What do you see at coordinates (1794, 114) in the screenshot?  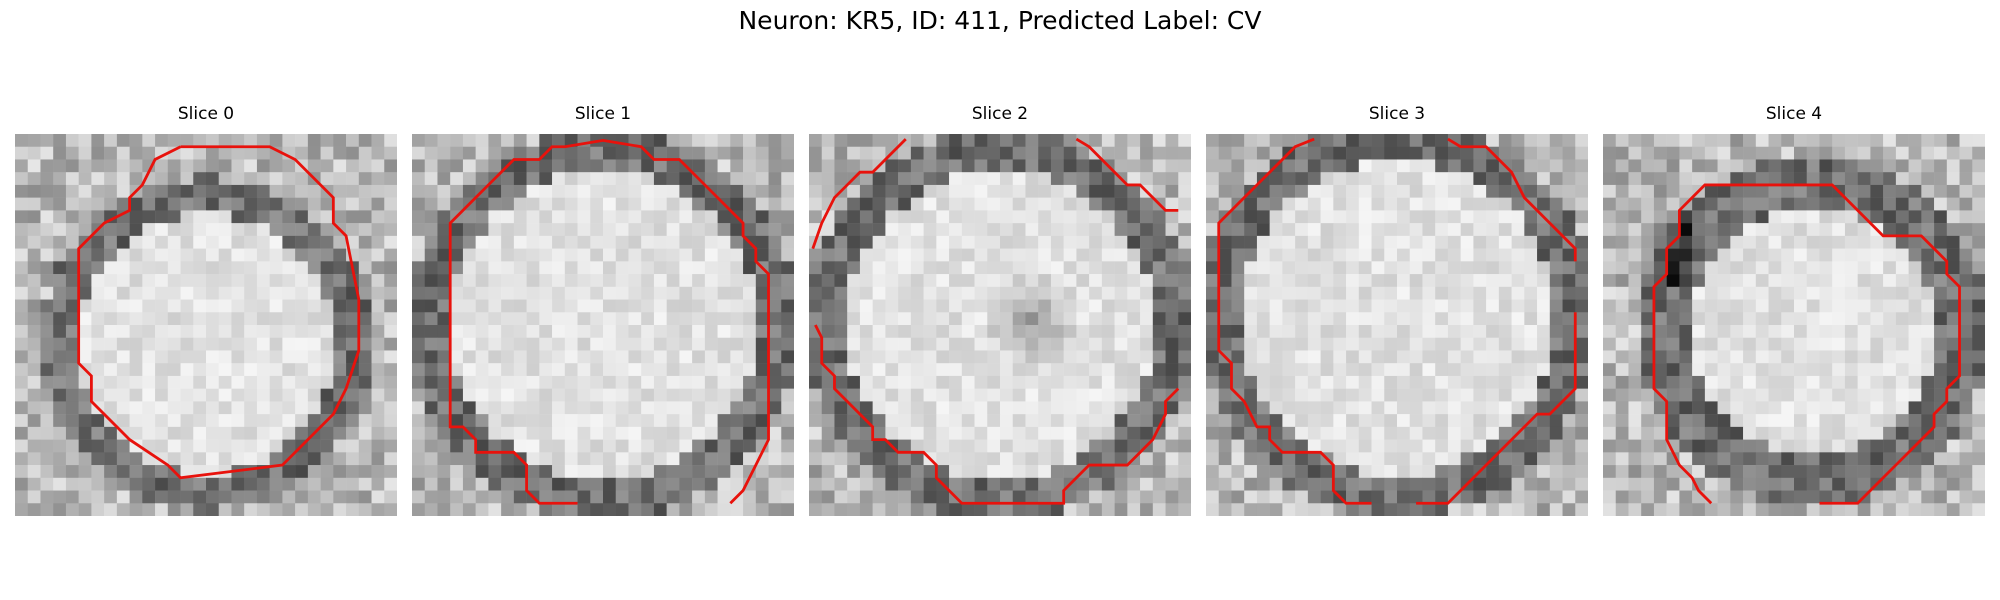 I see `slice-title-4: Slice 4` at bounding box center [1794, 114].